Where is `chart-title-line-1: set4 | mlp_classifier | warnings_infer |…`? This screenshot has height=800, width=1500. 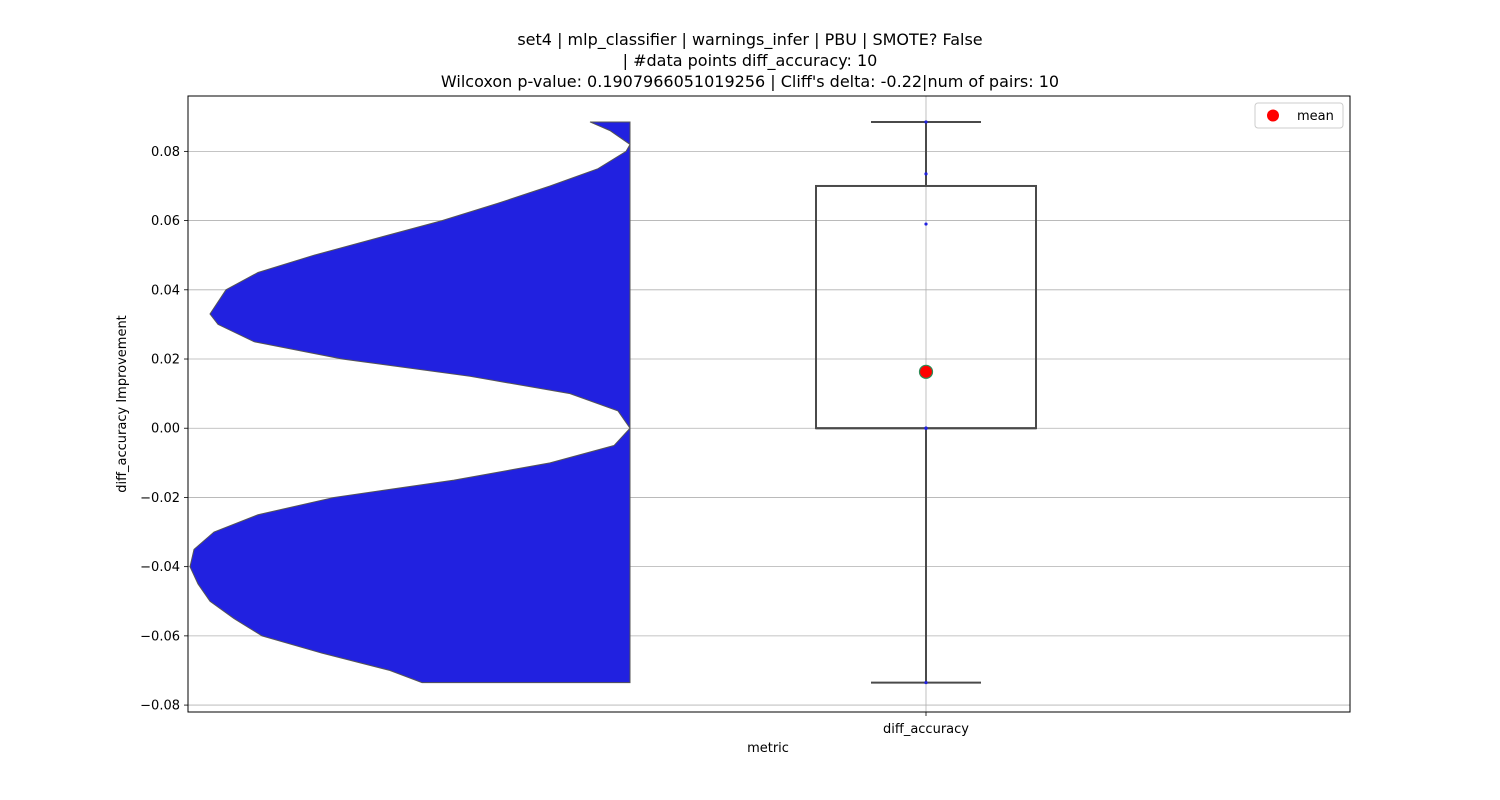 chart-title-line-1: set4 | mlp_classifier | warnings_infer |… is located at coordinates (750, 39).